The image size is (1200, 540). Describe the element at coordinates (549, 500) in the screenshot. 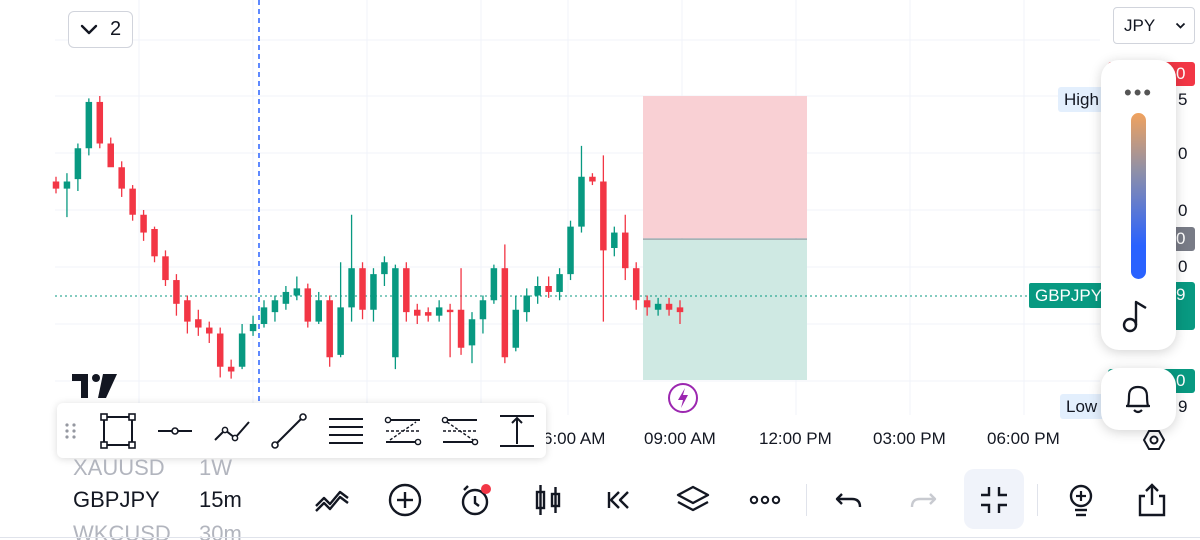

I see `chart-type-icon` at that location.